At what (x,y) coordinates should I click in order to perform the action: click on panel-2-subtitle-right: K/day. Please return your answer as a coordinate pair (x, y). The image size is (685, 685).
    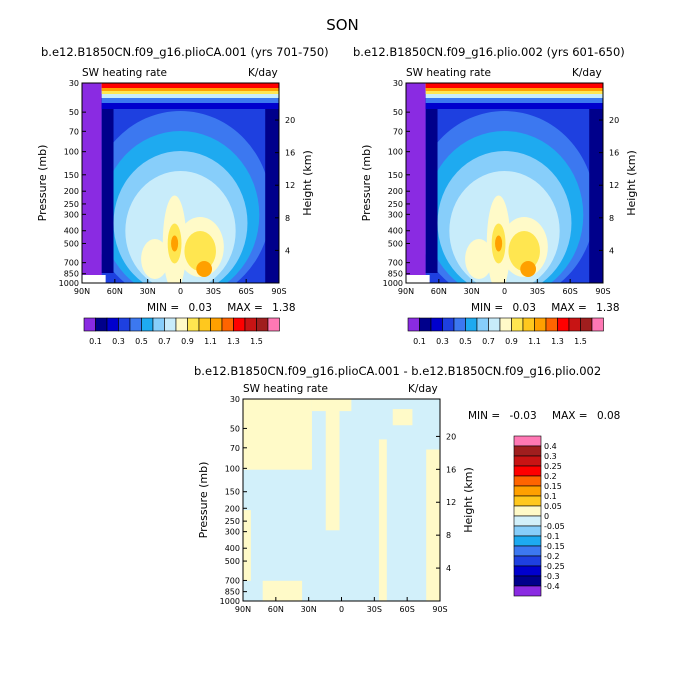
    Looking at the image, I should click on (587, 73).